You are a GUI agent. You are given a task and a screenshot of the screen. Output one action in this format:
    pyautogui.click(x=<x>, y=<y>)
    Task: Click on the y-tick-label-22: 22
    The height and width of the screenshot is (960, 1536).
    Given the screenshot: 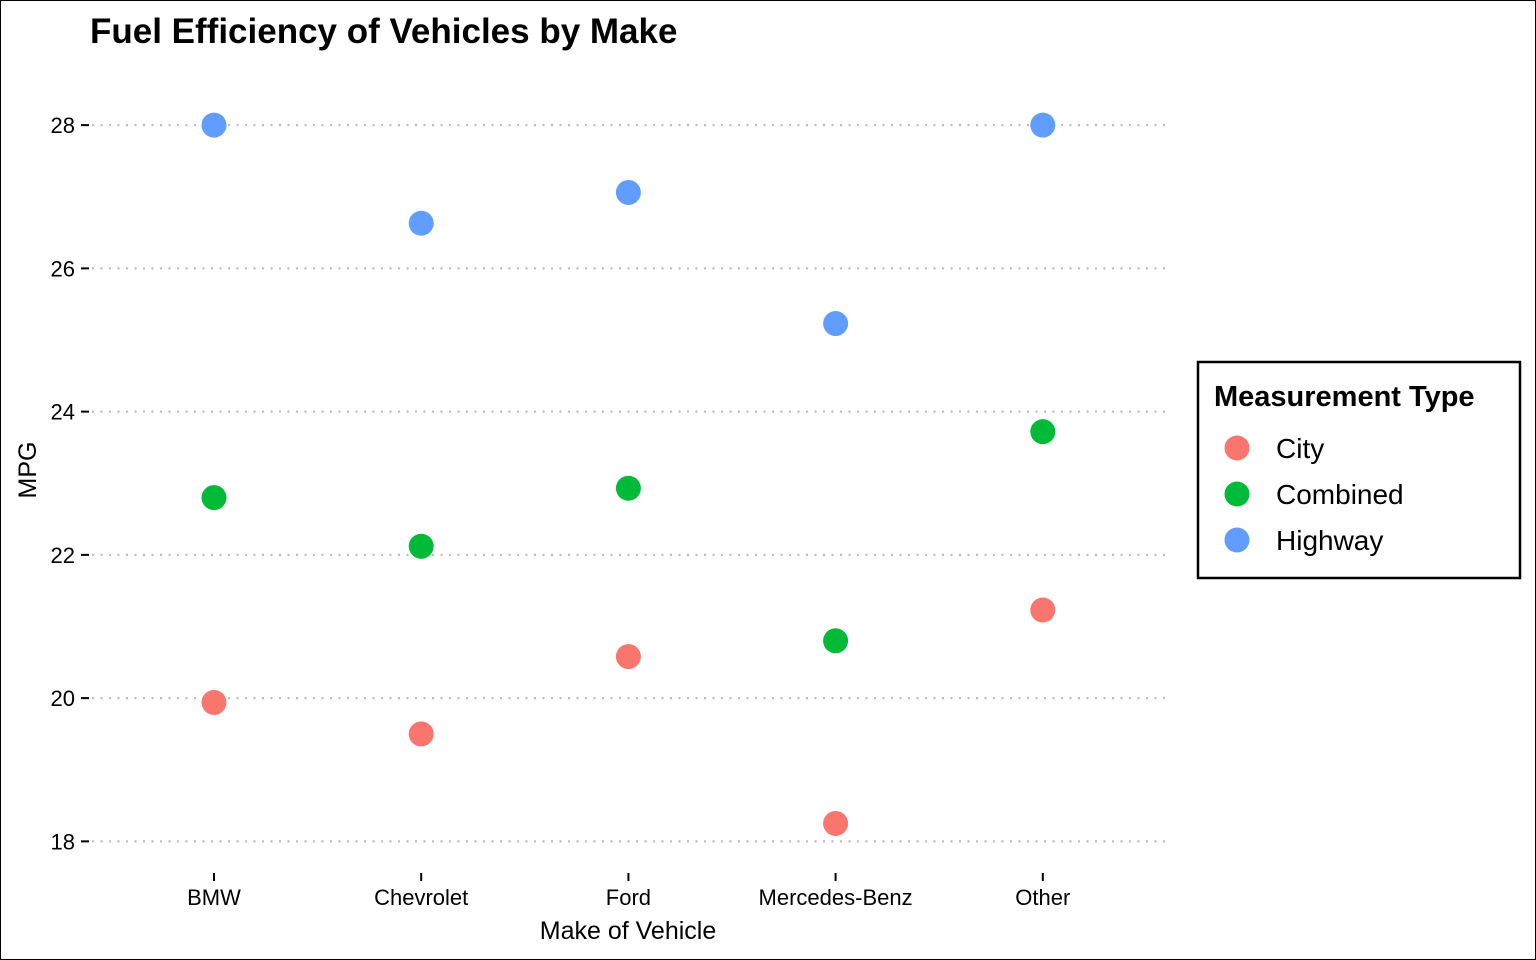 What is the action you would take?
    pyautogui.click(x=63, y=555)
    